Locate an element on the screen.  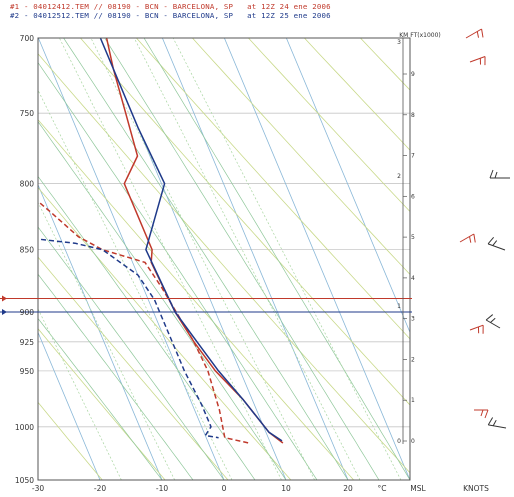
y-tick-label: 850 is located at coordinates (27, 250).